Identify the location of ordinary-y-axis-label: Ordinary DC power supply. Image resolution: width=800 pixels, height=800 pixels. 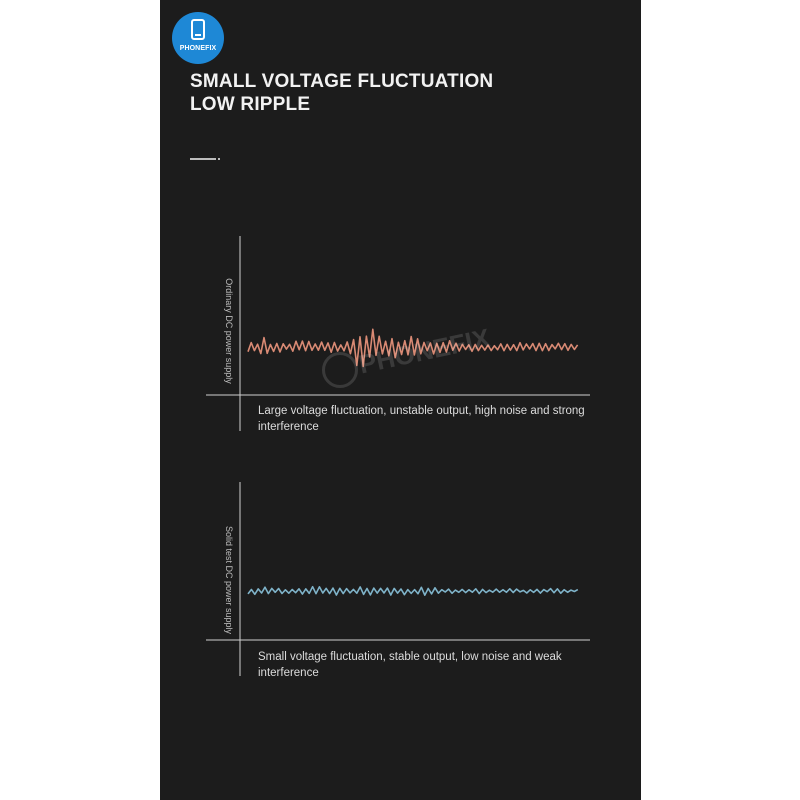
(229, 331).